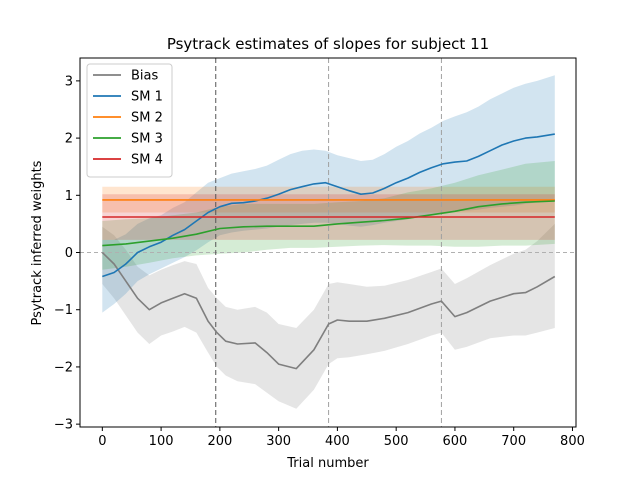 Image resolution: width=640 pixels, height=480 pixels. I want to click on y-tick-label: 3, so click(69, 81).